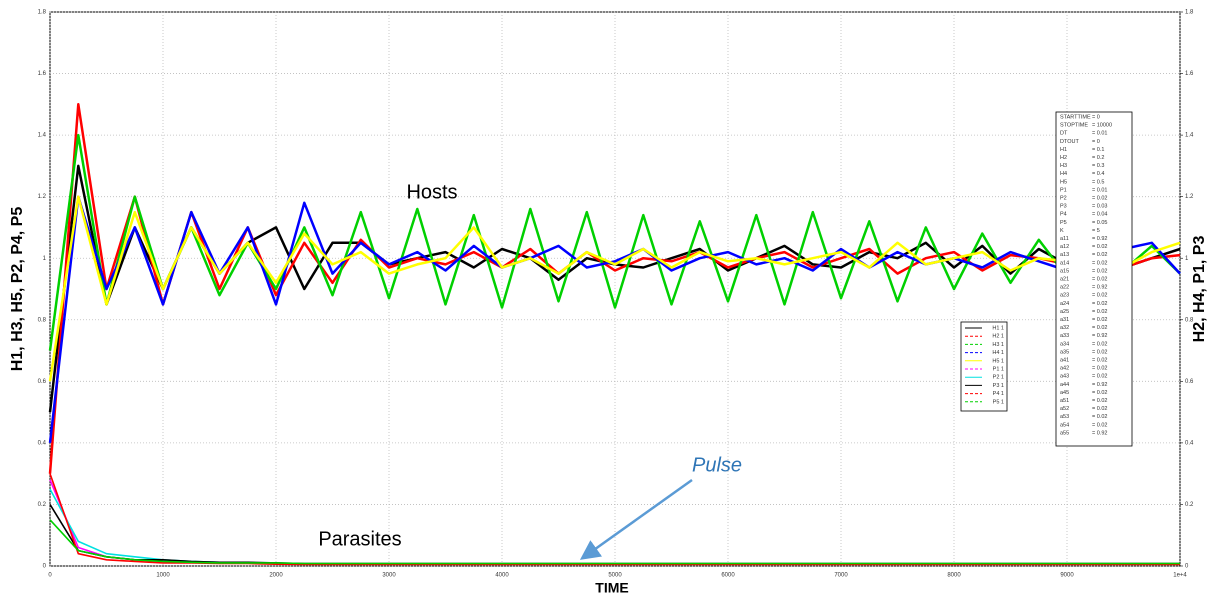 The height and width of the screenshot is (596, 1208). I want to click on parameter-name: a55, so click(1064, 433).